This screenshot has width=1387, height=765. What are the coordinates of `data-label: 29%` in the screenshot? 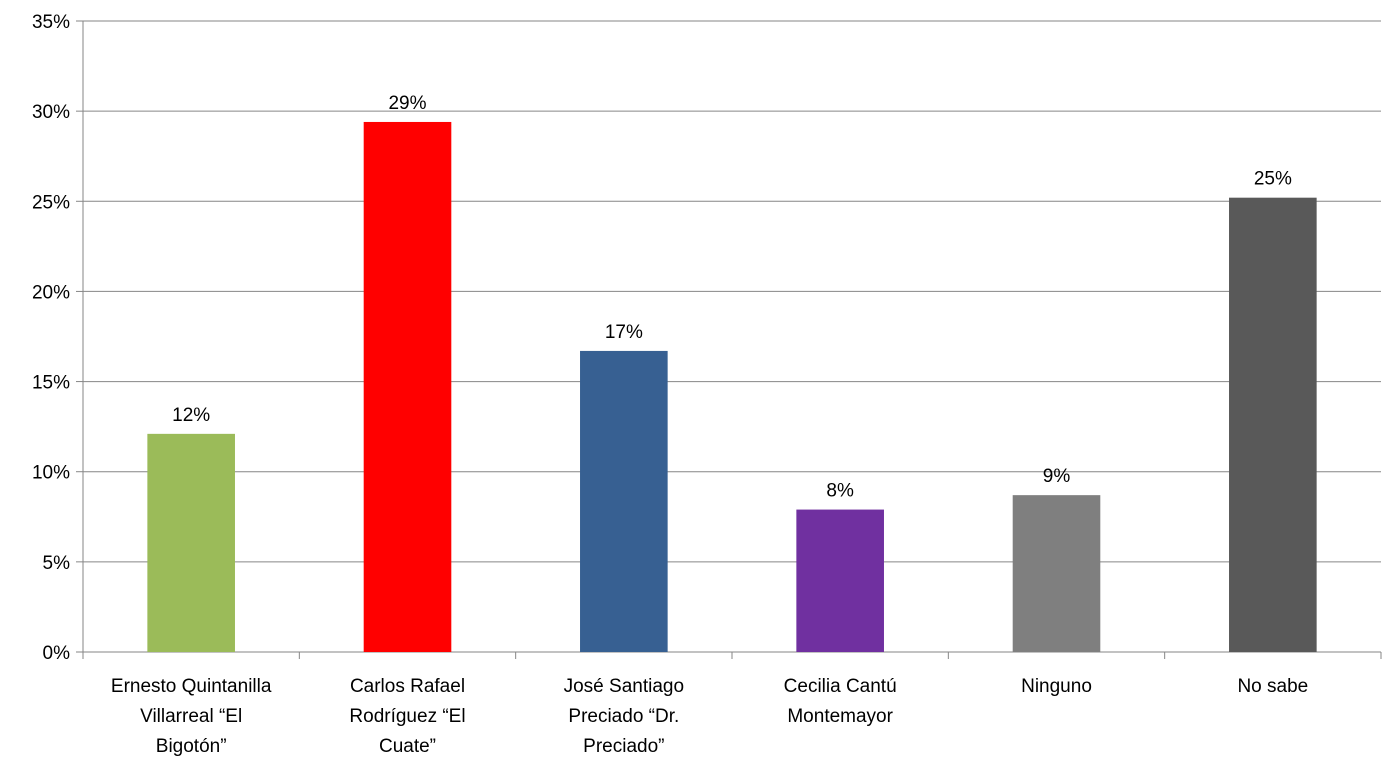 It's located at (407, 103).